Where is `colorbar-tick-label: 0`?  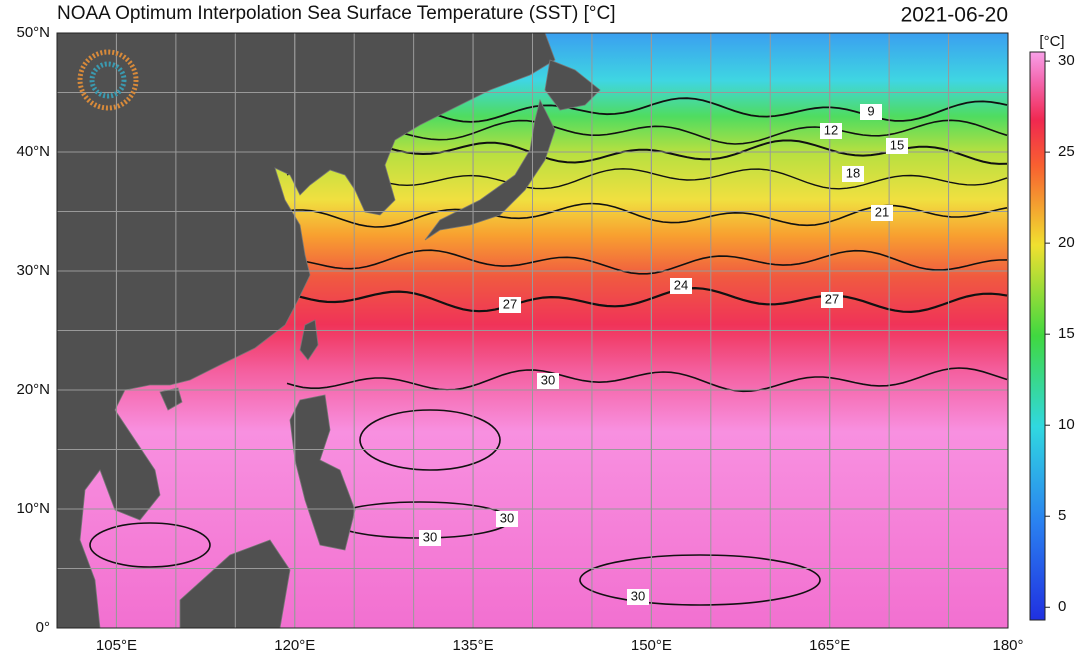 colorbar-tick-label: 0 is located at coordinates (1062, 606).